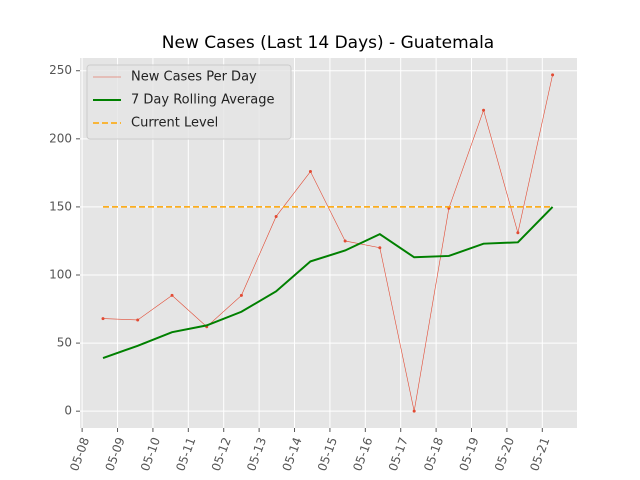 This screenshot has height=480, width=640. Describe the element at coordinates (64, 343) in the screenshot. I see `y-tick-label: 50` at that location.